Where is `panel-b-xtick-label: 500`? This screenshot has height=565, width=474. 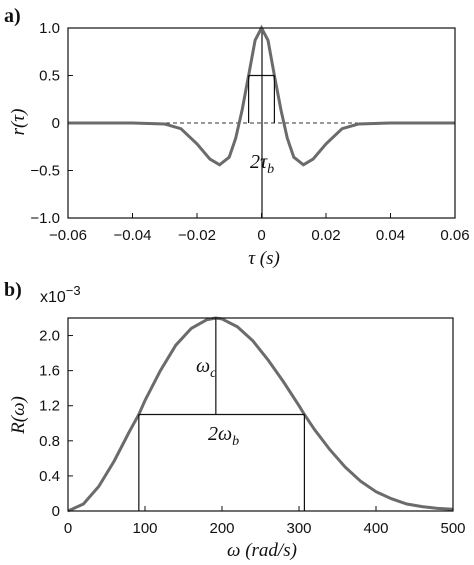 panel-b-xtick-label: 500 is located at coordinates (452, 528).